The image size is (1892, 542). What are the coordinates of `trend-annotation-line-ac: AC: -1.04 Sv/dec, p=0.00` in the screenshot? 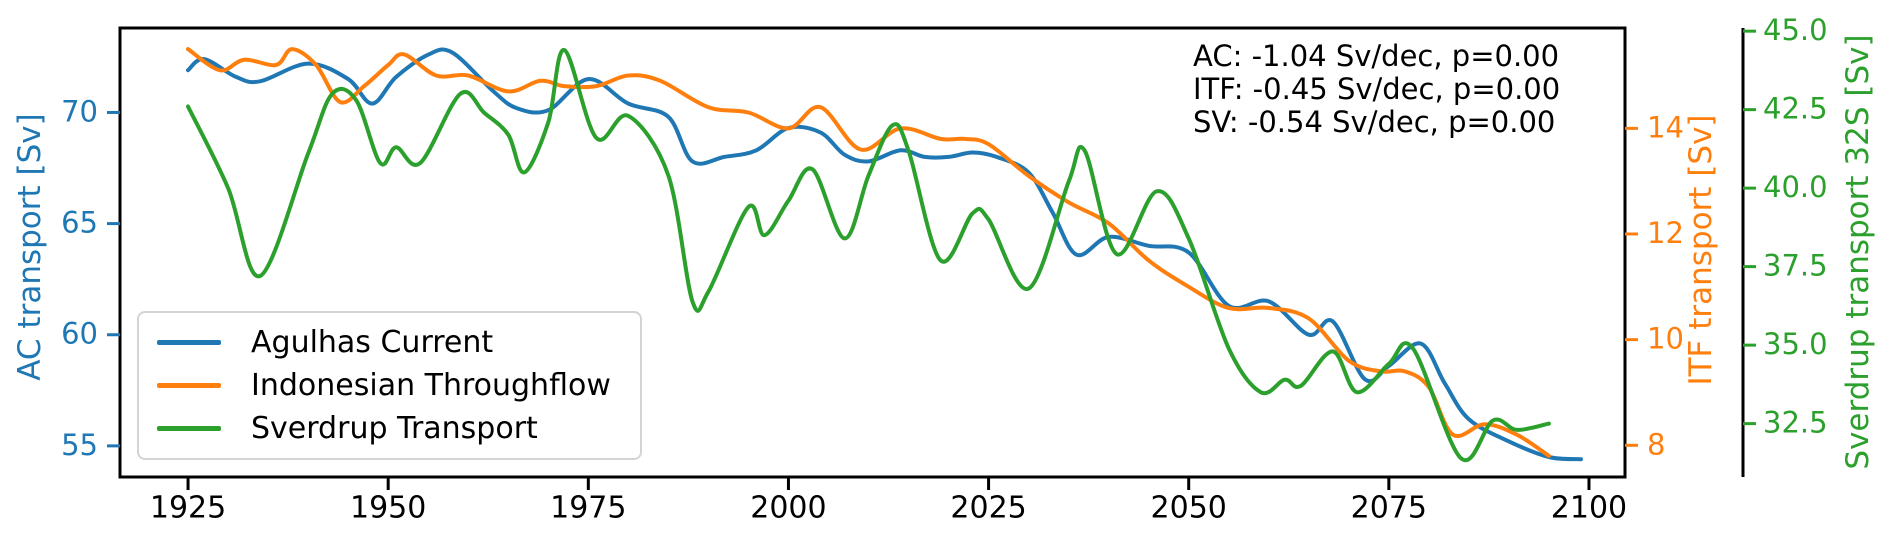 It's located at (1376, 56).